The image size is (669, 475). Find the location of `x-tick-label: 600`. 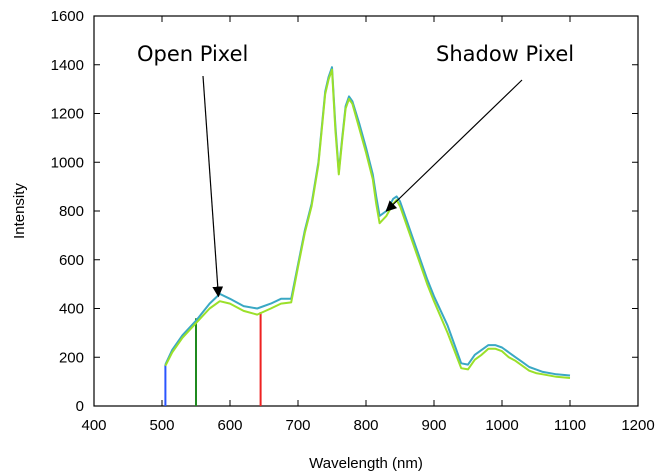

x-tick-label: 600 is located at coordinates (229, 425).